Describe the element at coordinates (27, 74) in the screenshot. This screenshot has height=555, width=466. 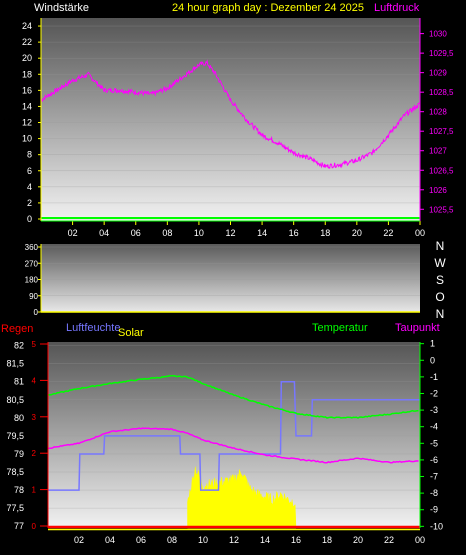
I see `y-tick-label: 18` at that location.